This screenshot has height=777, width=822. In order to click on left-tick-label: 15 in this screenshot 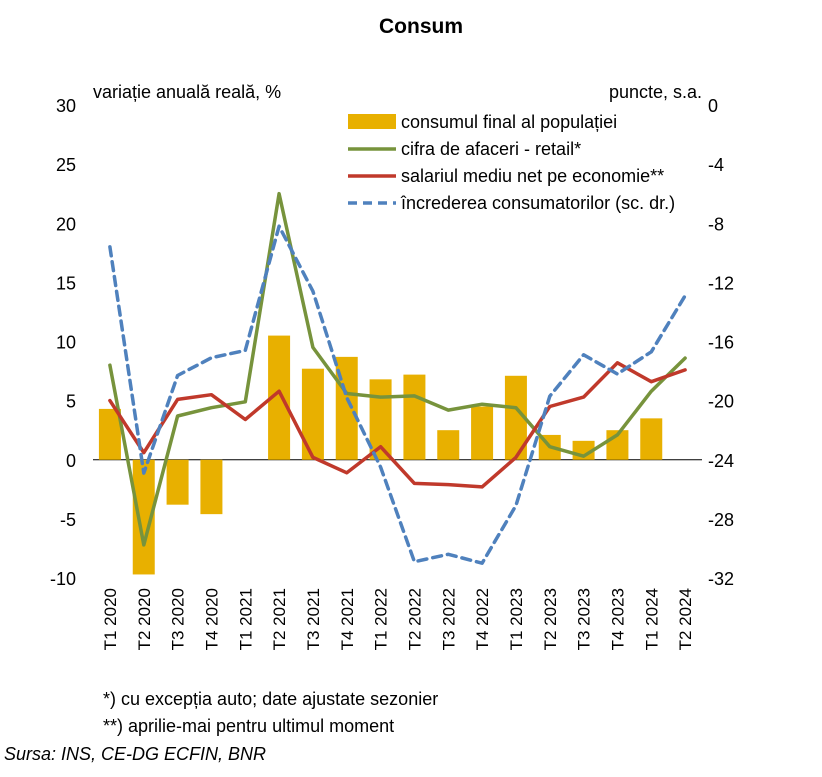, I will do `click(66, 283)`.